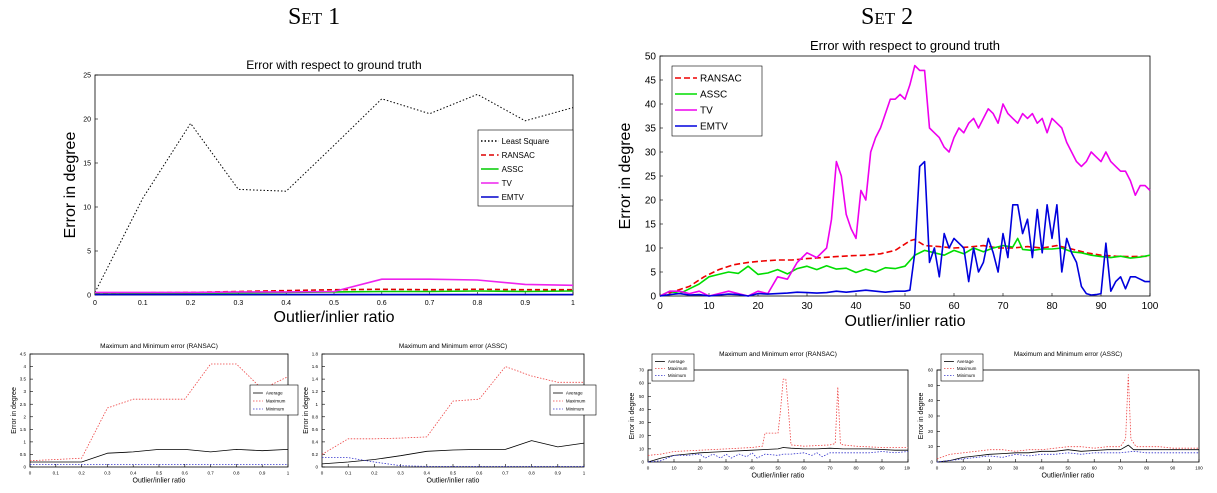 Image resolution: width=1217 pixels, height=493 pixels. Describe the element at coordinates (807, 306) in the screenshot. I see `x-tick-label: 30` at that location.